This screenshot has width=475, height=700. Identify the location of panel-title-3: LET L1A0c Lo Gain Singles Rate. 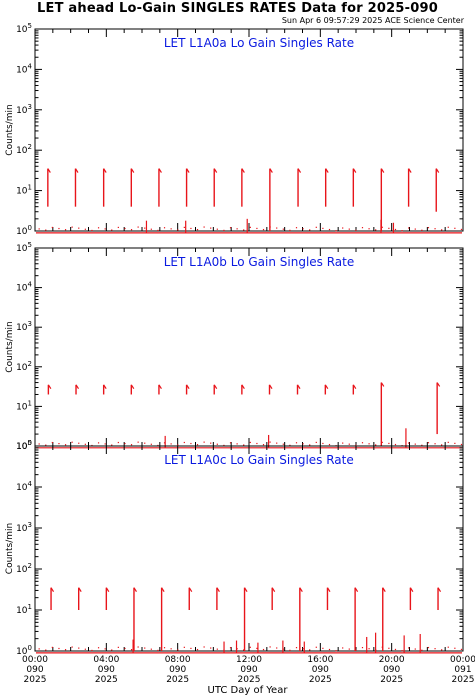
(259, 460).